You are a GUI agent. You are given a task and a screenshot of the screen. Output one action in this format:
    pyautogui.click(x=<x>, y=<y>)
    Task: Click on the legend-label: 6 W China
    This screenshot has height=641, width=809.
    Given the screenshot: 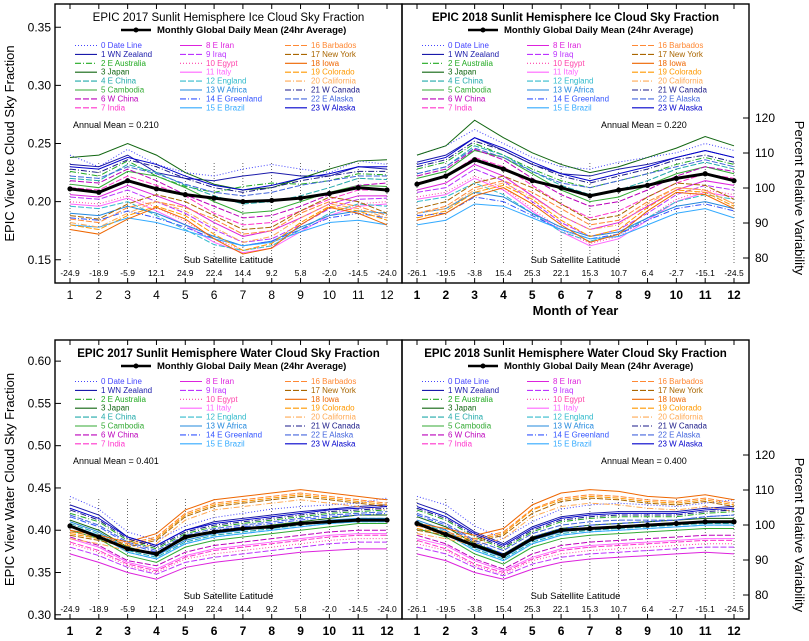 What is the action you would take?
    pyautogui.click(x=467, y=434)
    